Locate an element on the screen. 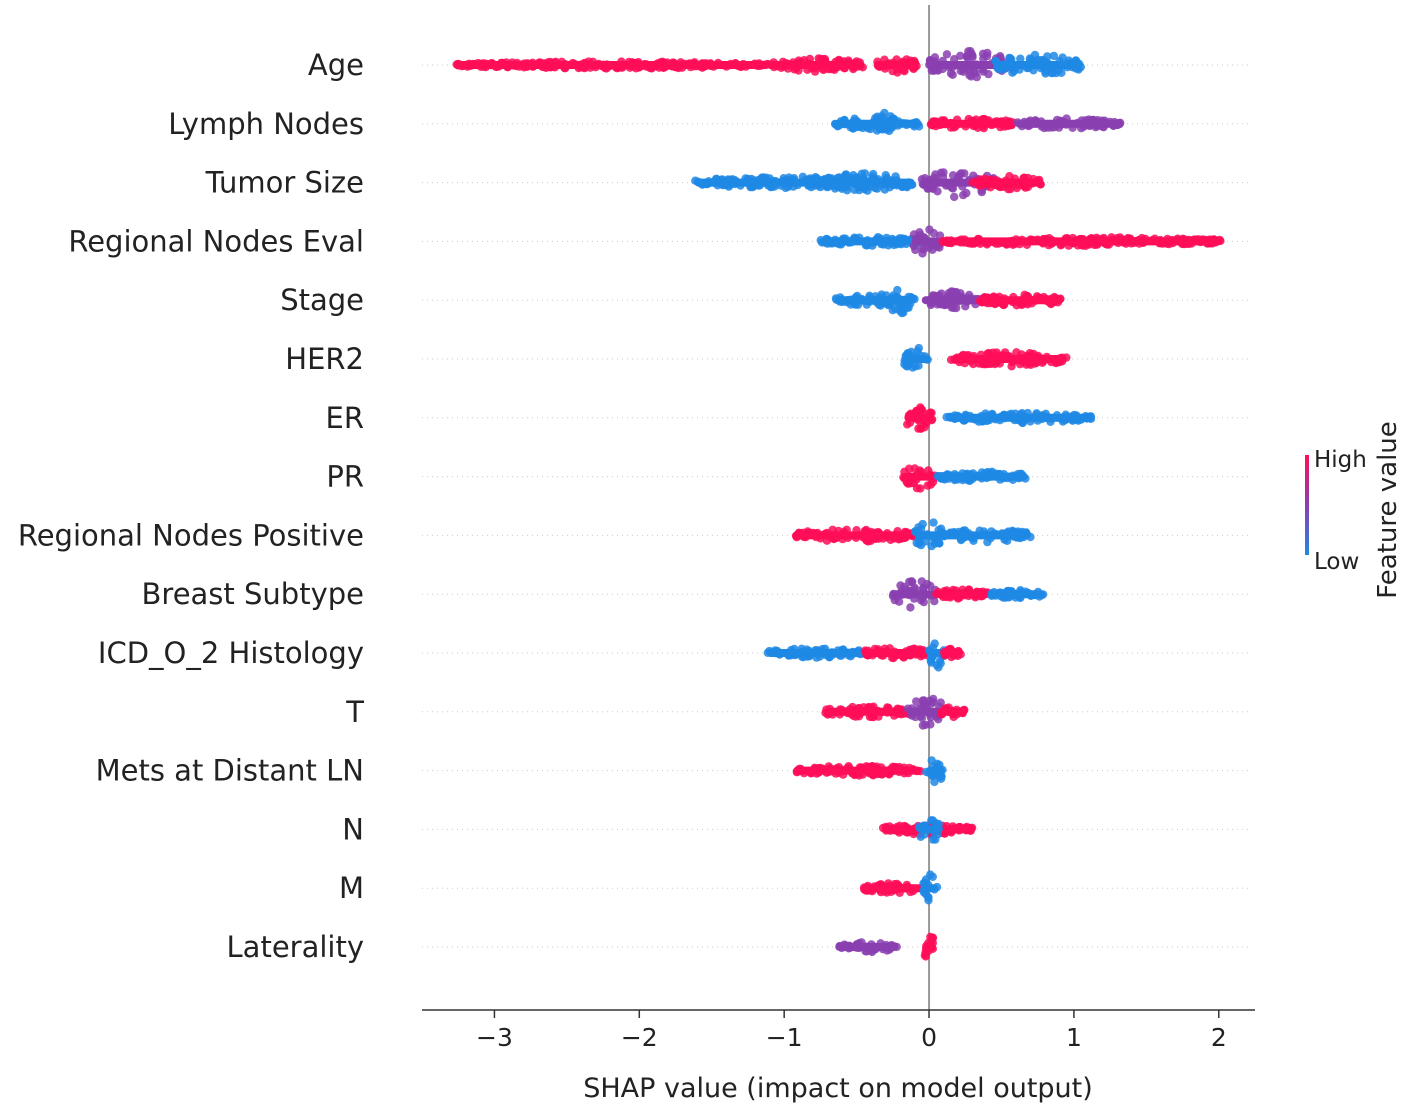 This screenshot has width=1405, height=1110. x-tick-label: 1 is located at coordinates (1074, 1037).